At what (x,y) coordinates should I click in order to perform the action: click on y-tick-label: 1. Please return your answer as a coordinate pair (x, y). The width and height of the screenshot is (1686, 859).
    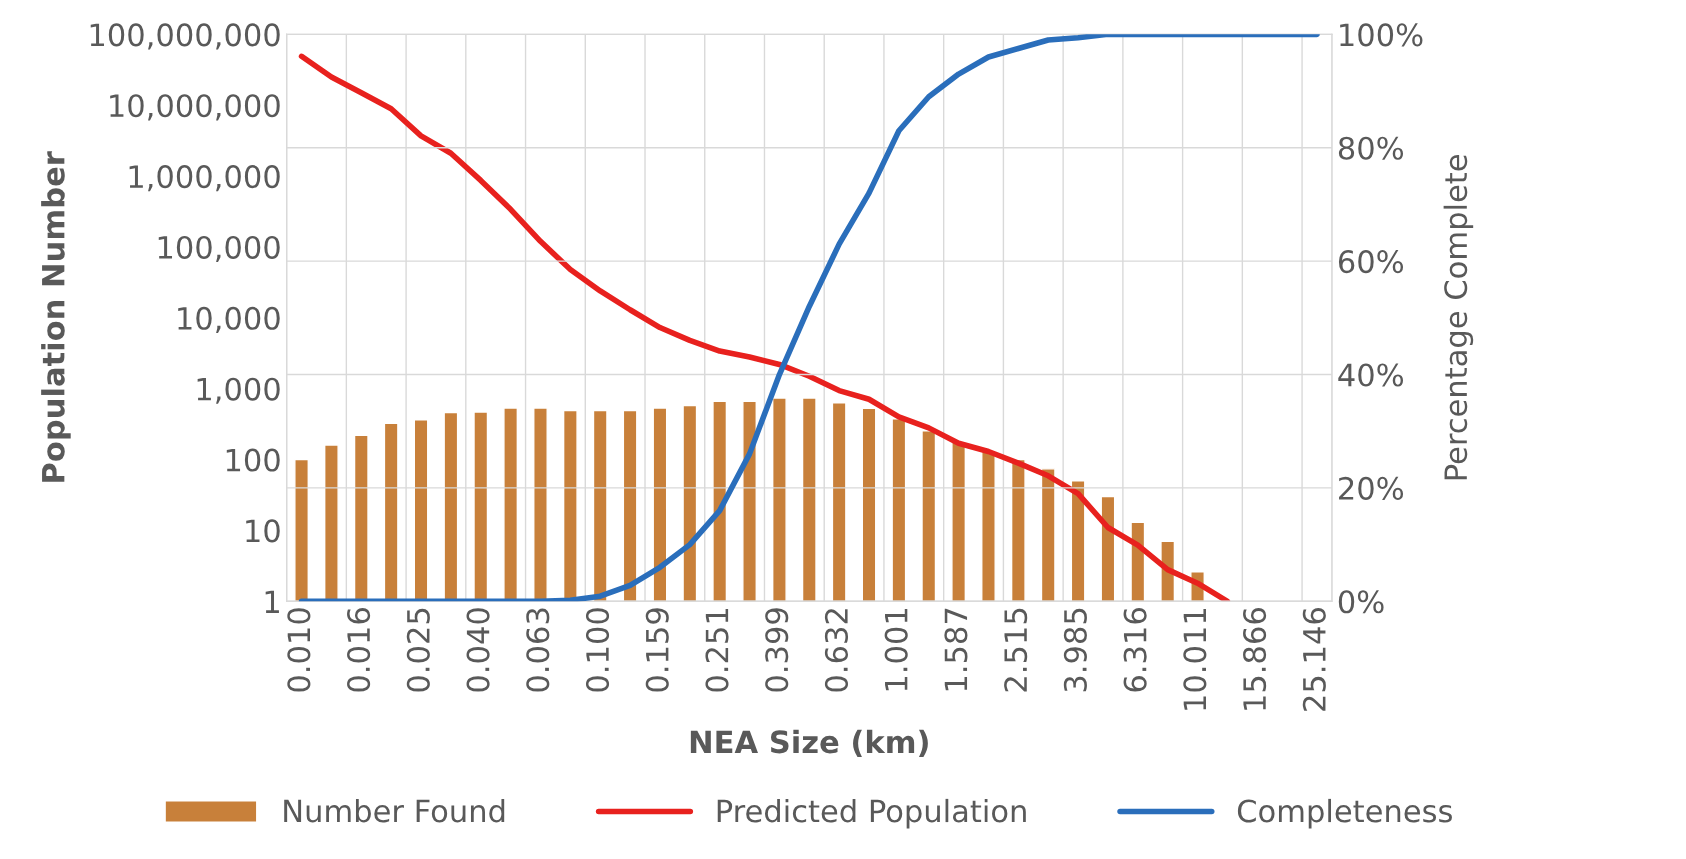
    Looking at the image, I should click on (272, 601).